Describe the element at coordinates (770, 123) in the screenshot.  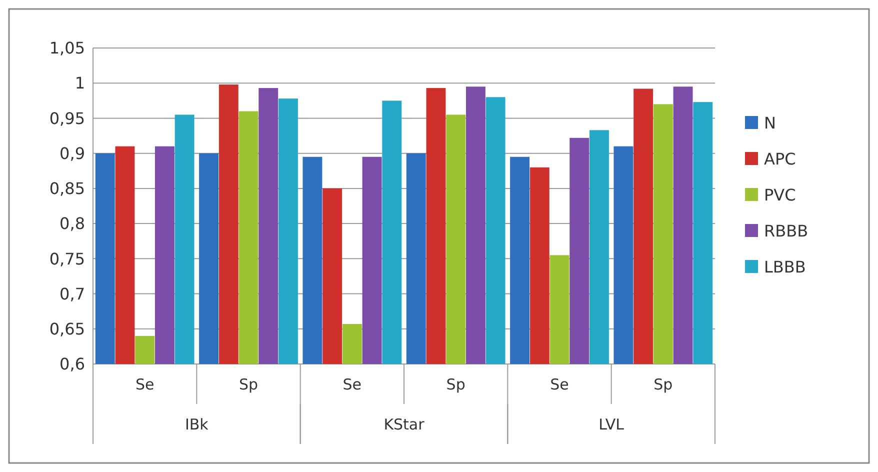
I see `legend-label: N` at that location.